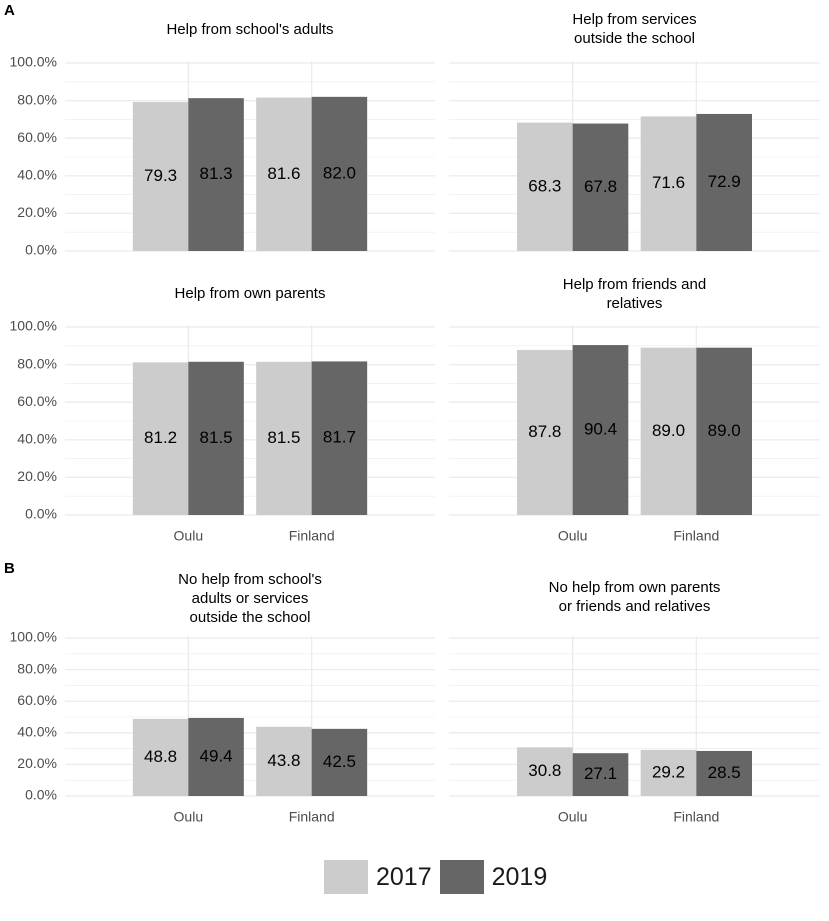 The width and height of the screenshot is (829, 921). What do you see at coordinates (635, 606) in the screenshot?
I see `panel-title: or friends and relatives` at bounding box center [635, 606].